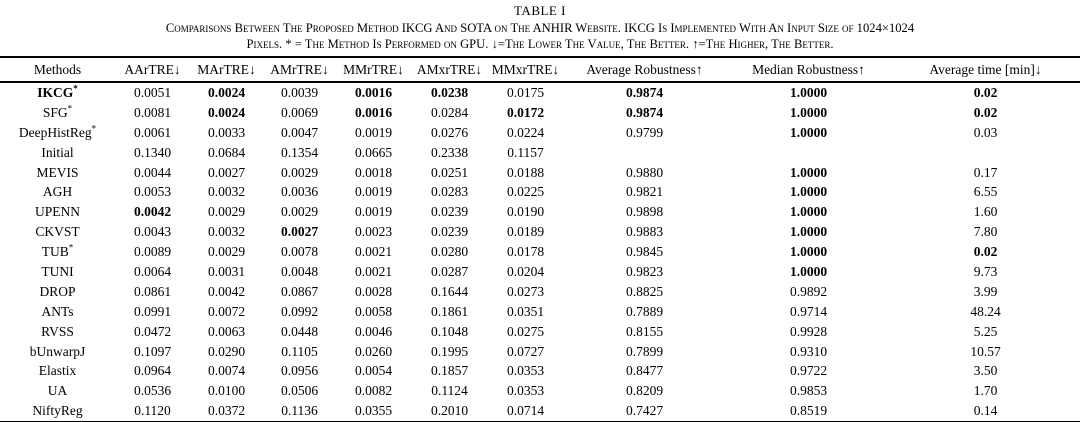  Describe the element at coordinates (449, 371) in the screenshot. I see `table-cell: 0.1857` at that location.